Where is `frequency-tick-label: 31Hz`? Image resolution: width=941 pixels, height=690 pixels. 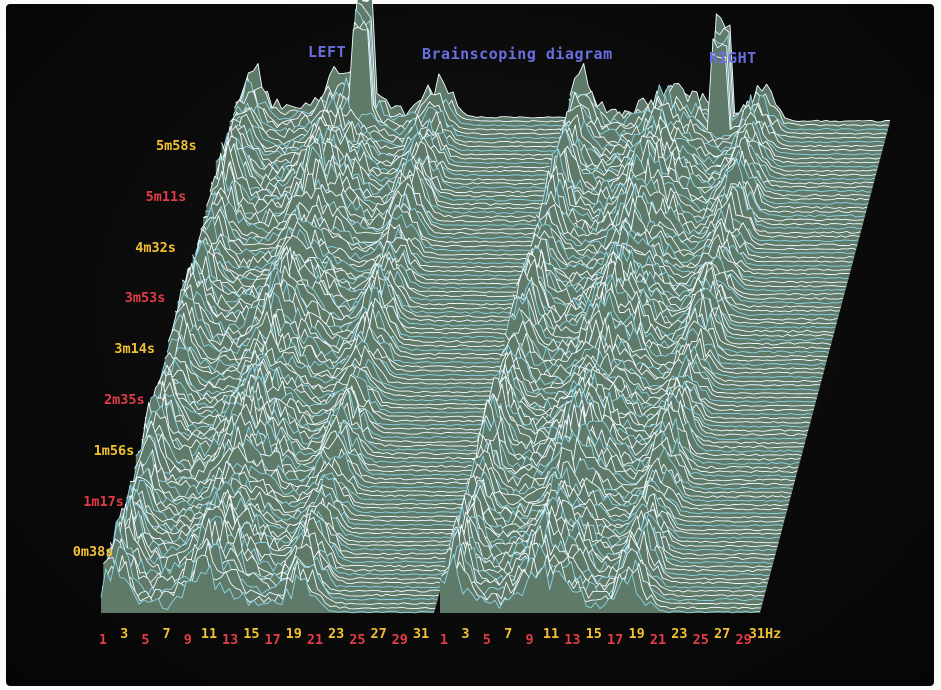 frequency-tick-label: 31Hz is located at coordinates (765, 634).